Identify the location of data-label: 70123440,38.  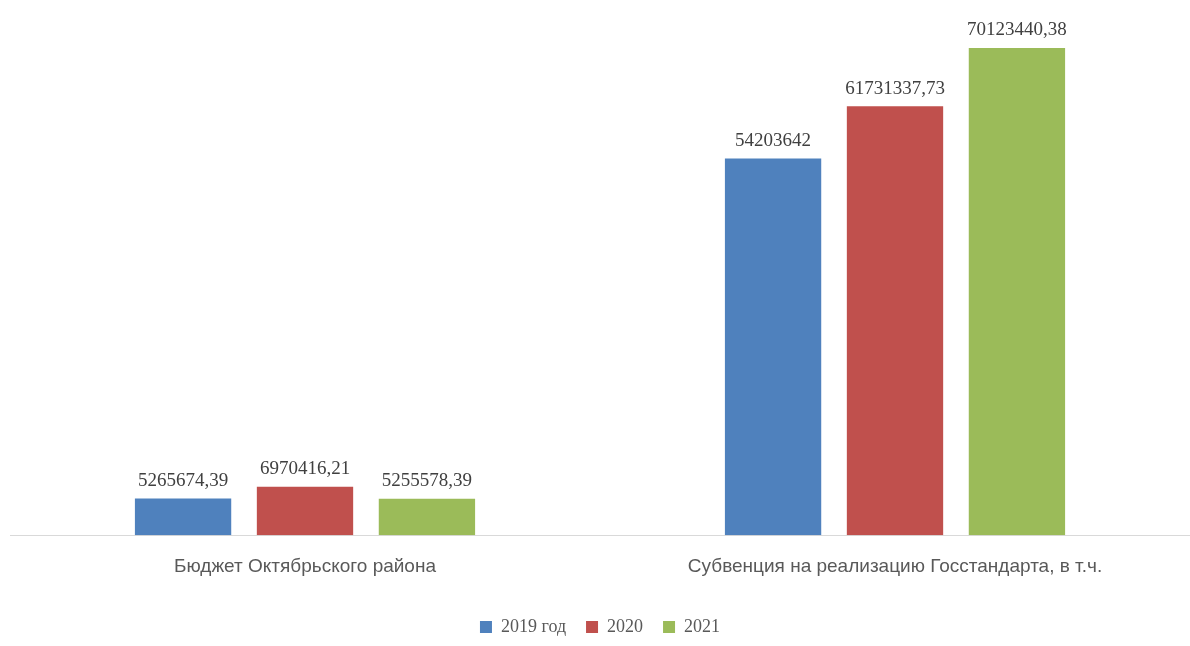
(1017, 29).